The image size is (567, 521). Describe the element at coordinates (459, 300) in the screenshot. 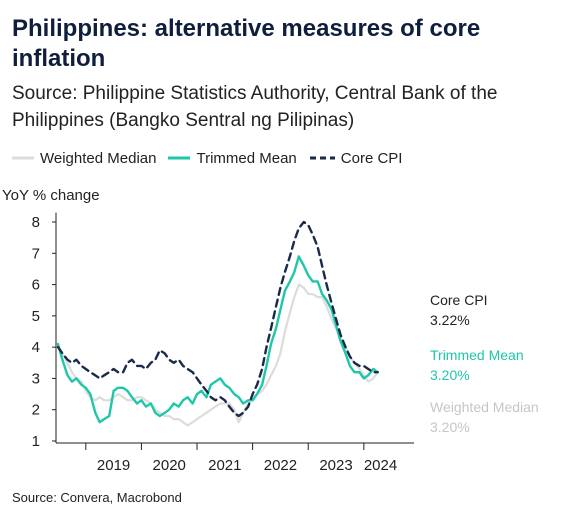

I see `end-label-name-core-cpi: Core CPI` at that location.